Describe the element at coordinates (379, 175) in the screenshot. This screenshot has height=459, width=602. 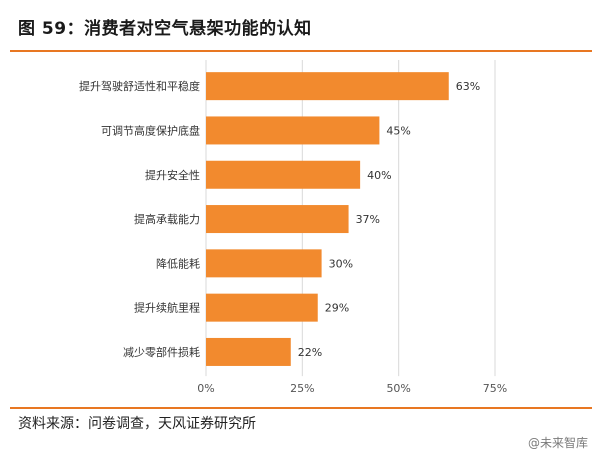
I see `data-label: 40%` at that location.